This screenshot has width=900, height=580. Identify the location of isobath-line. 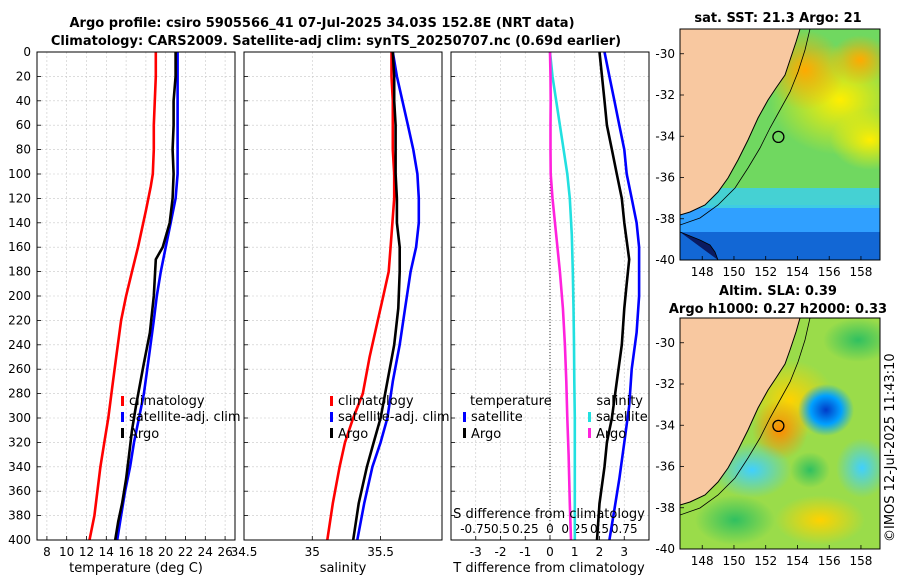
(745, 417).